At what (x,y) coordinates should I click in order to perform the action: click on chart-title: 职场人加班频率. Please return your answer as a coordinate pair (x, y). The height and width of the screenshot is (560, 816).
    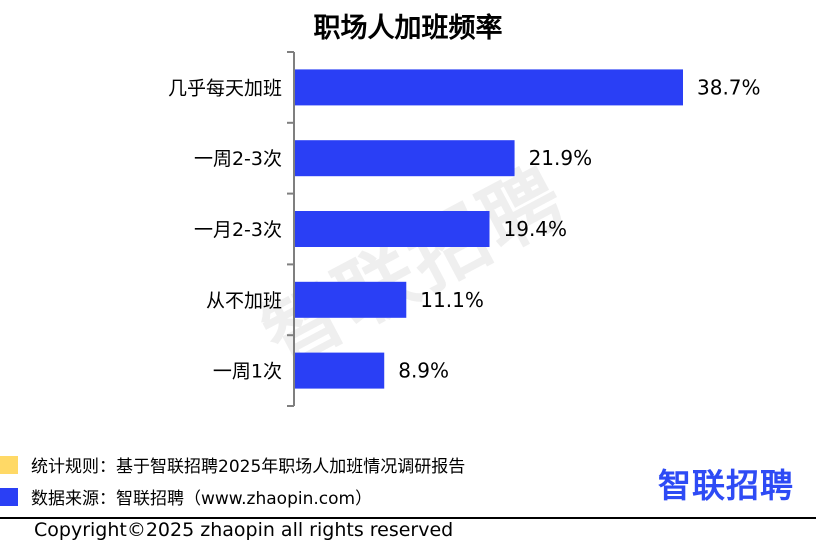
    Looking at the image, I should click on (408, 28).